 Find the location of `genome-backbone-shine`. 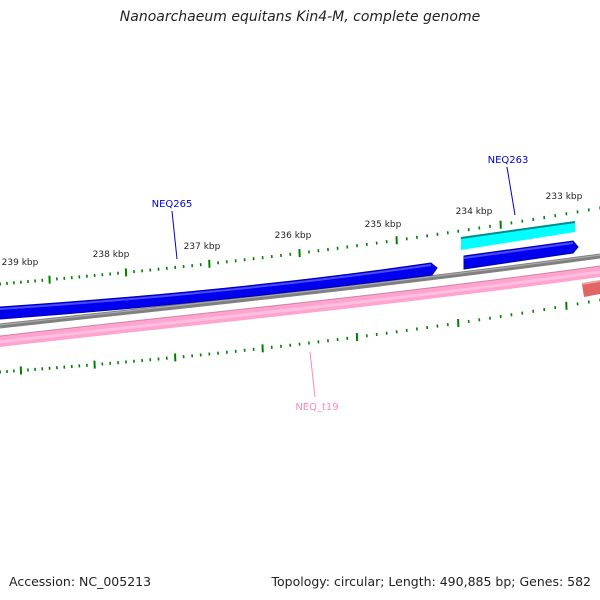

genome-backbone-shine is located at coordinates (300, 290).